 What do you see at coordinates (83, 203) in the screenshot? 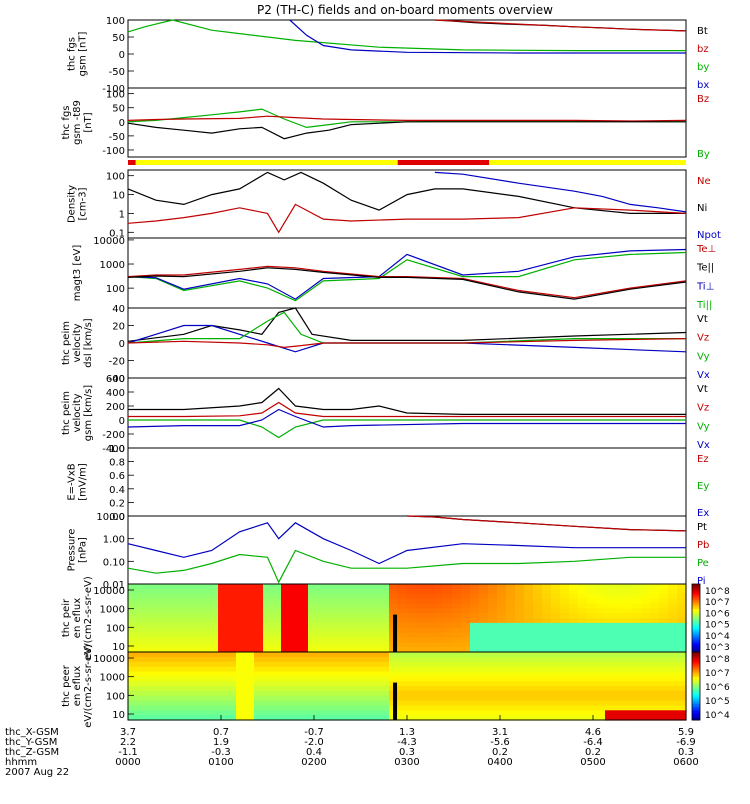
I see `y-axis-label: [cm-3]` at bounding box center [83, 203].